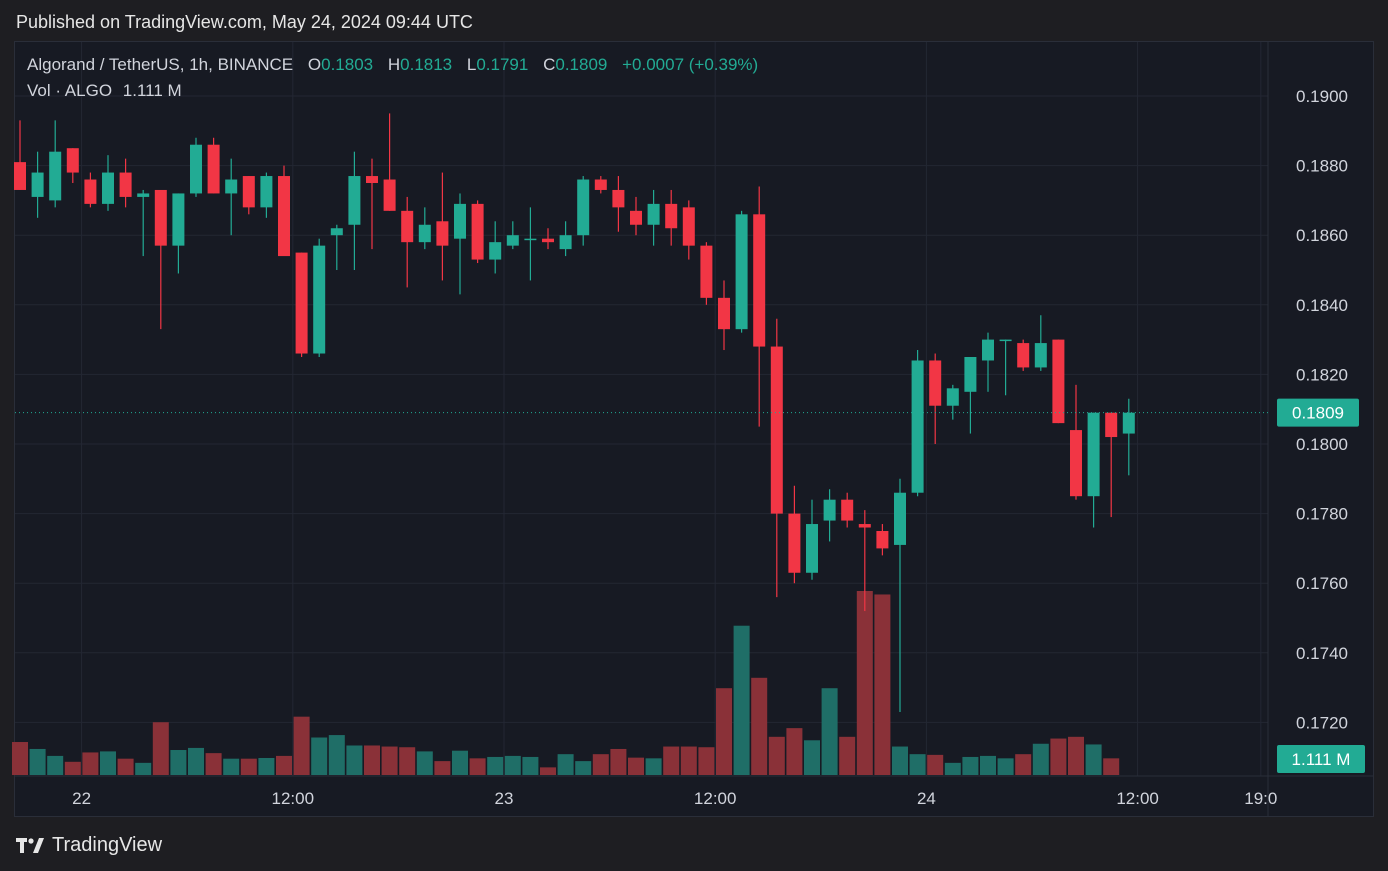 Image resolution: width=1388 pixels, height=871 pixels. I want to click on low-value: 0.1791, so click(502, 64).